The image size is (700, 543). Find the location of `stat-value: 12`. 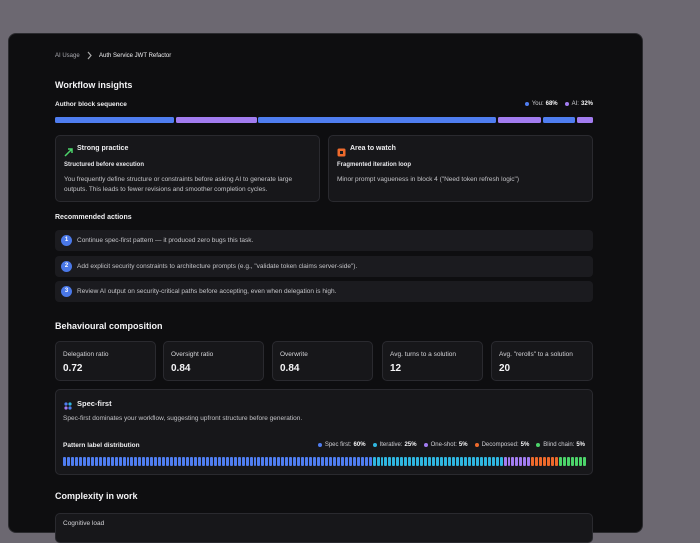

stat-value: 12 is located at coordinates (396, 368).